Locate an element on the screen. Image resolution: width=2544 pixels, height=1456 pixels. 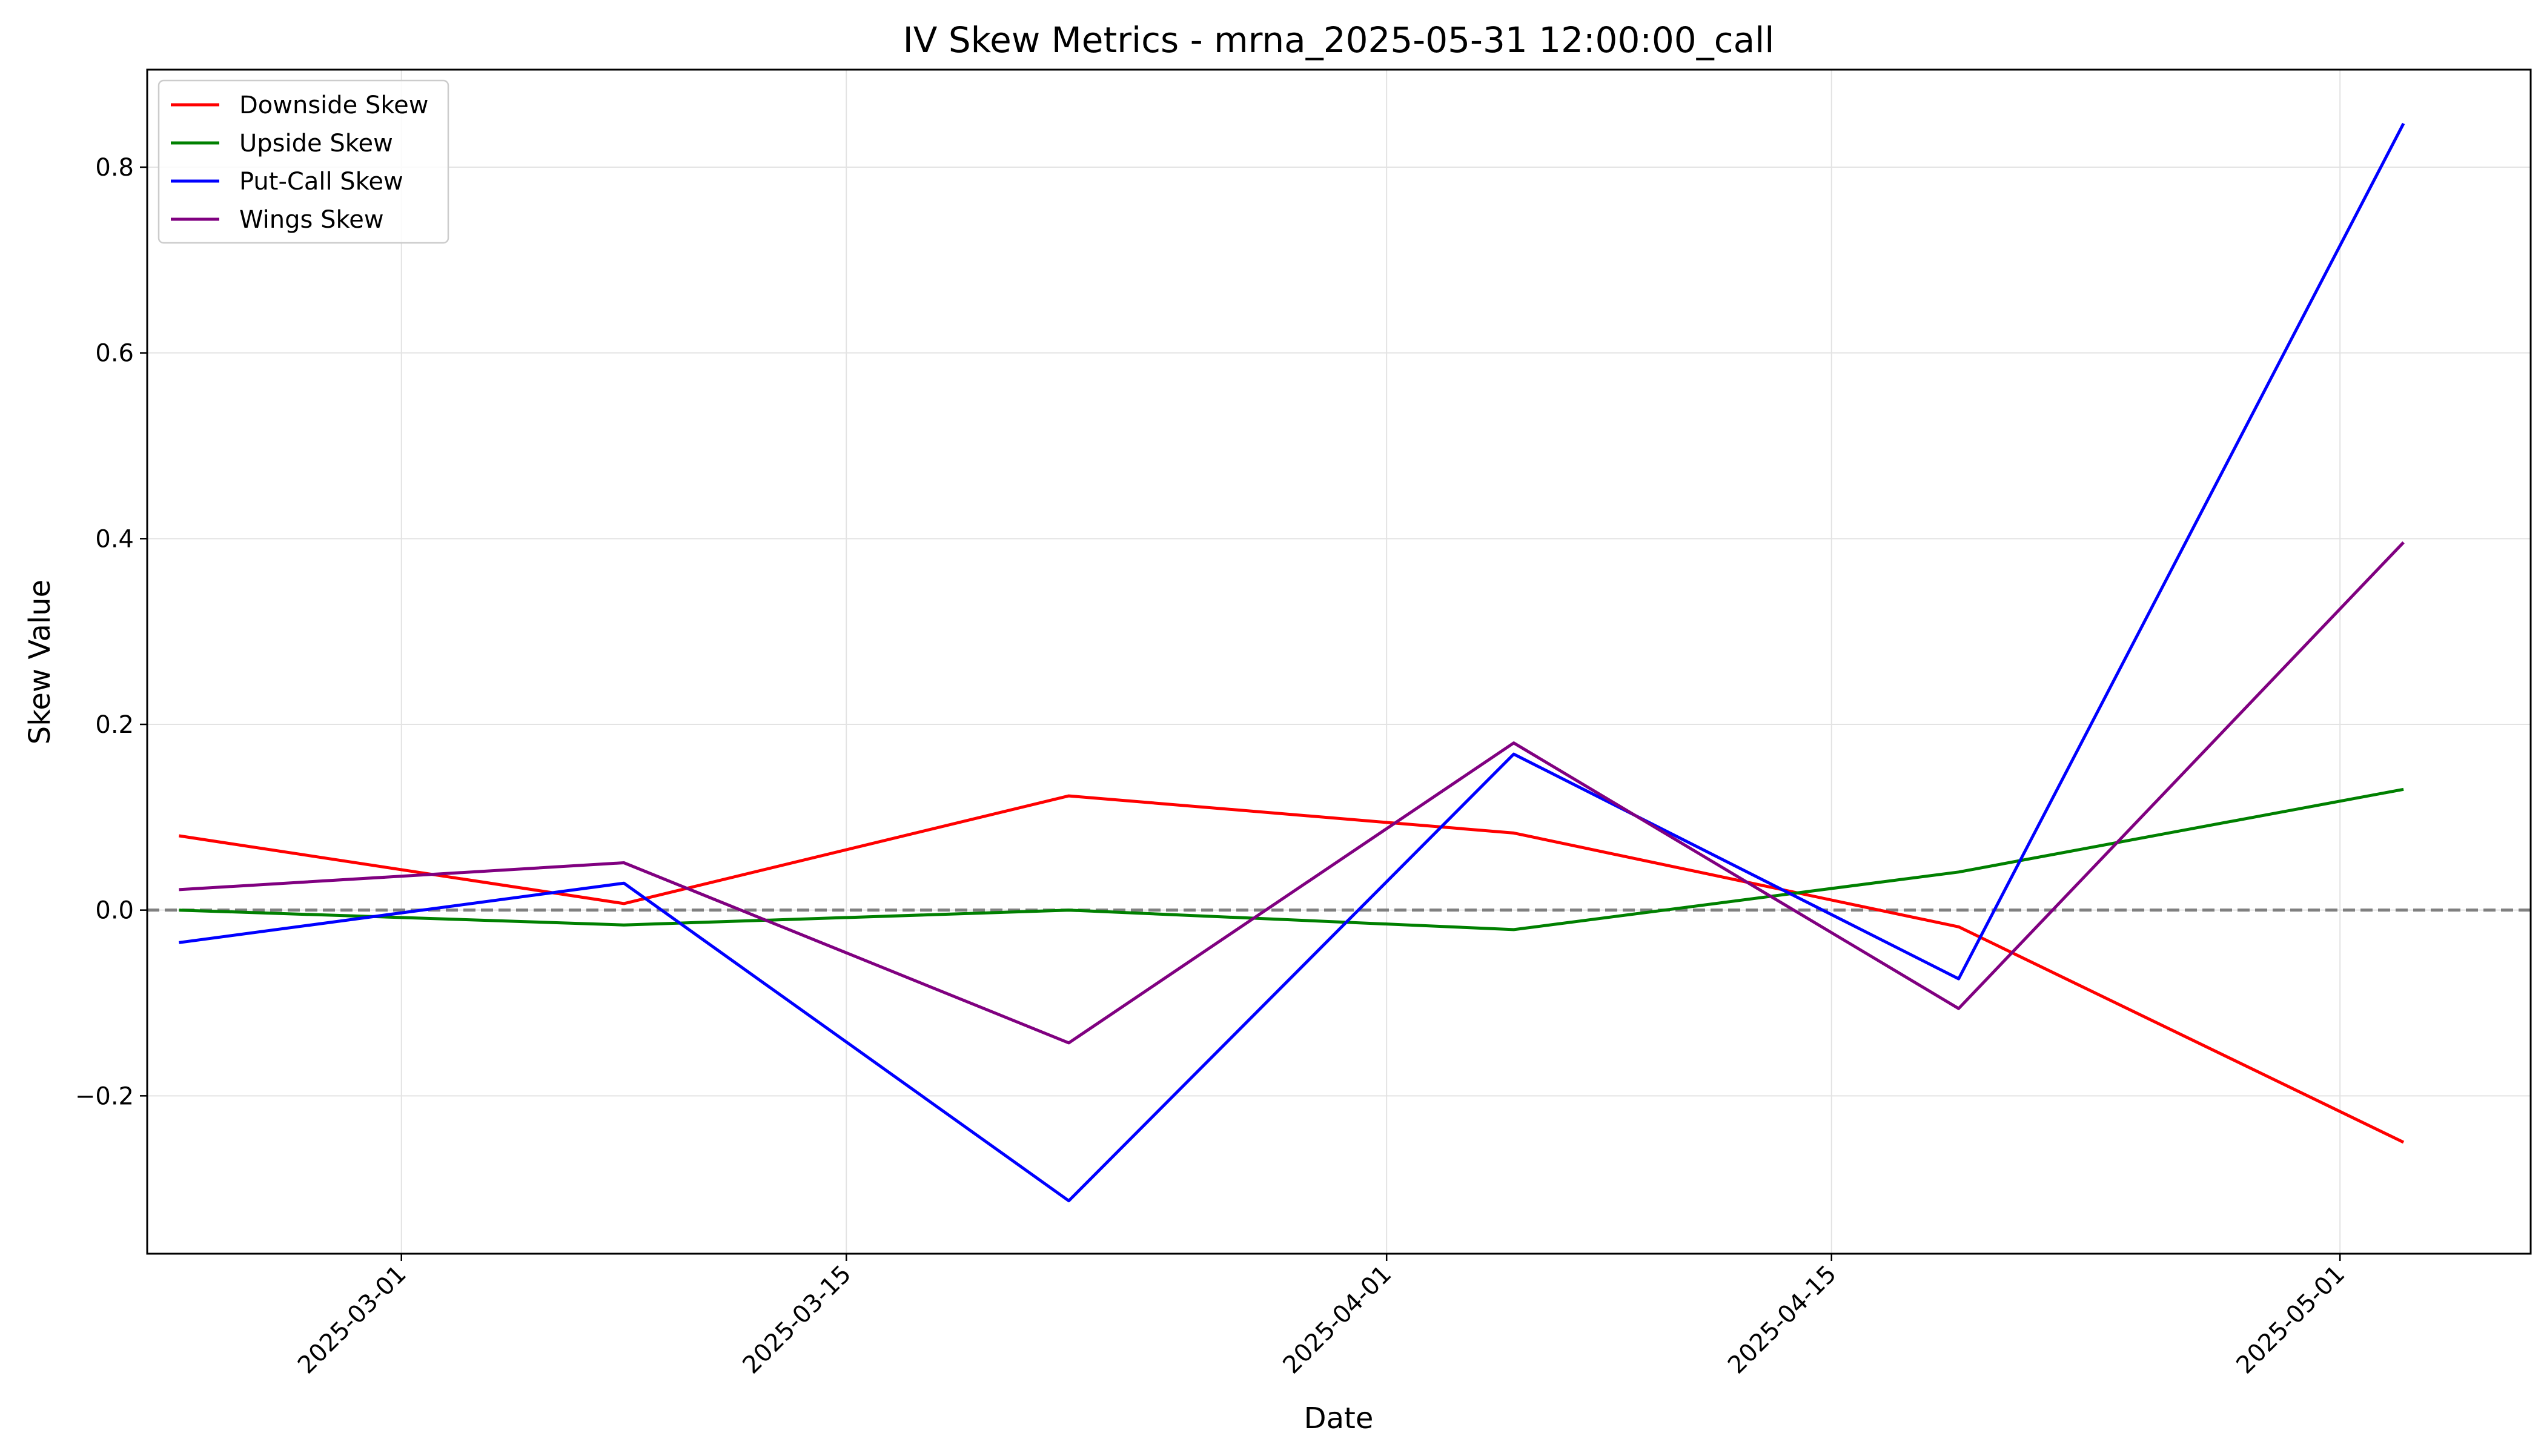
y-tick-label: −0.2 is located at coordinates (105, 1096).